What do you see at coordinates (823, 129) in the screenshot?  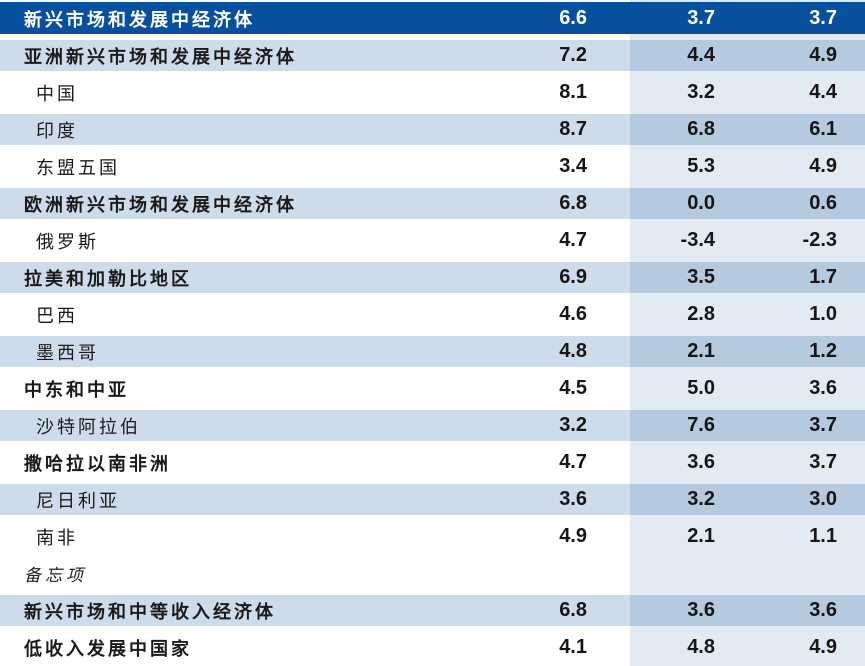 I see `value-cell: 6.1` at bounding box center [823, 129].